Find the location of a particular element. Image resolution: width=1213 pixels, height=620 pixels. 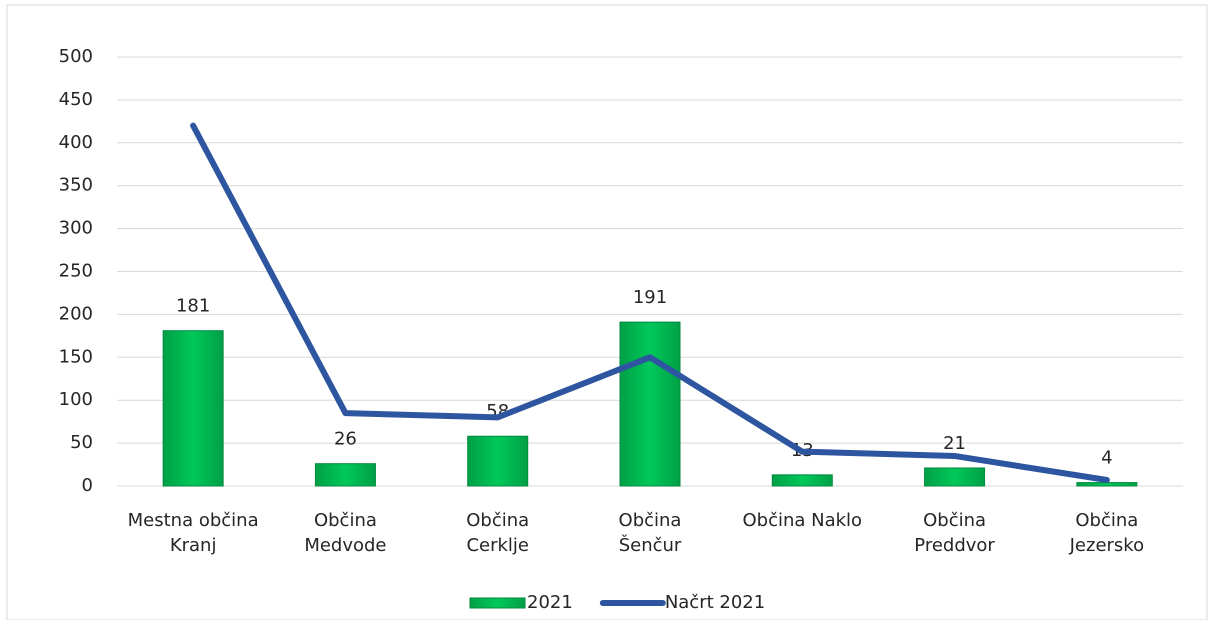

data-label: 26 is located at coordinates (345, 439).